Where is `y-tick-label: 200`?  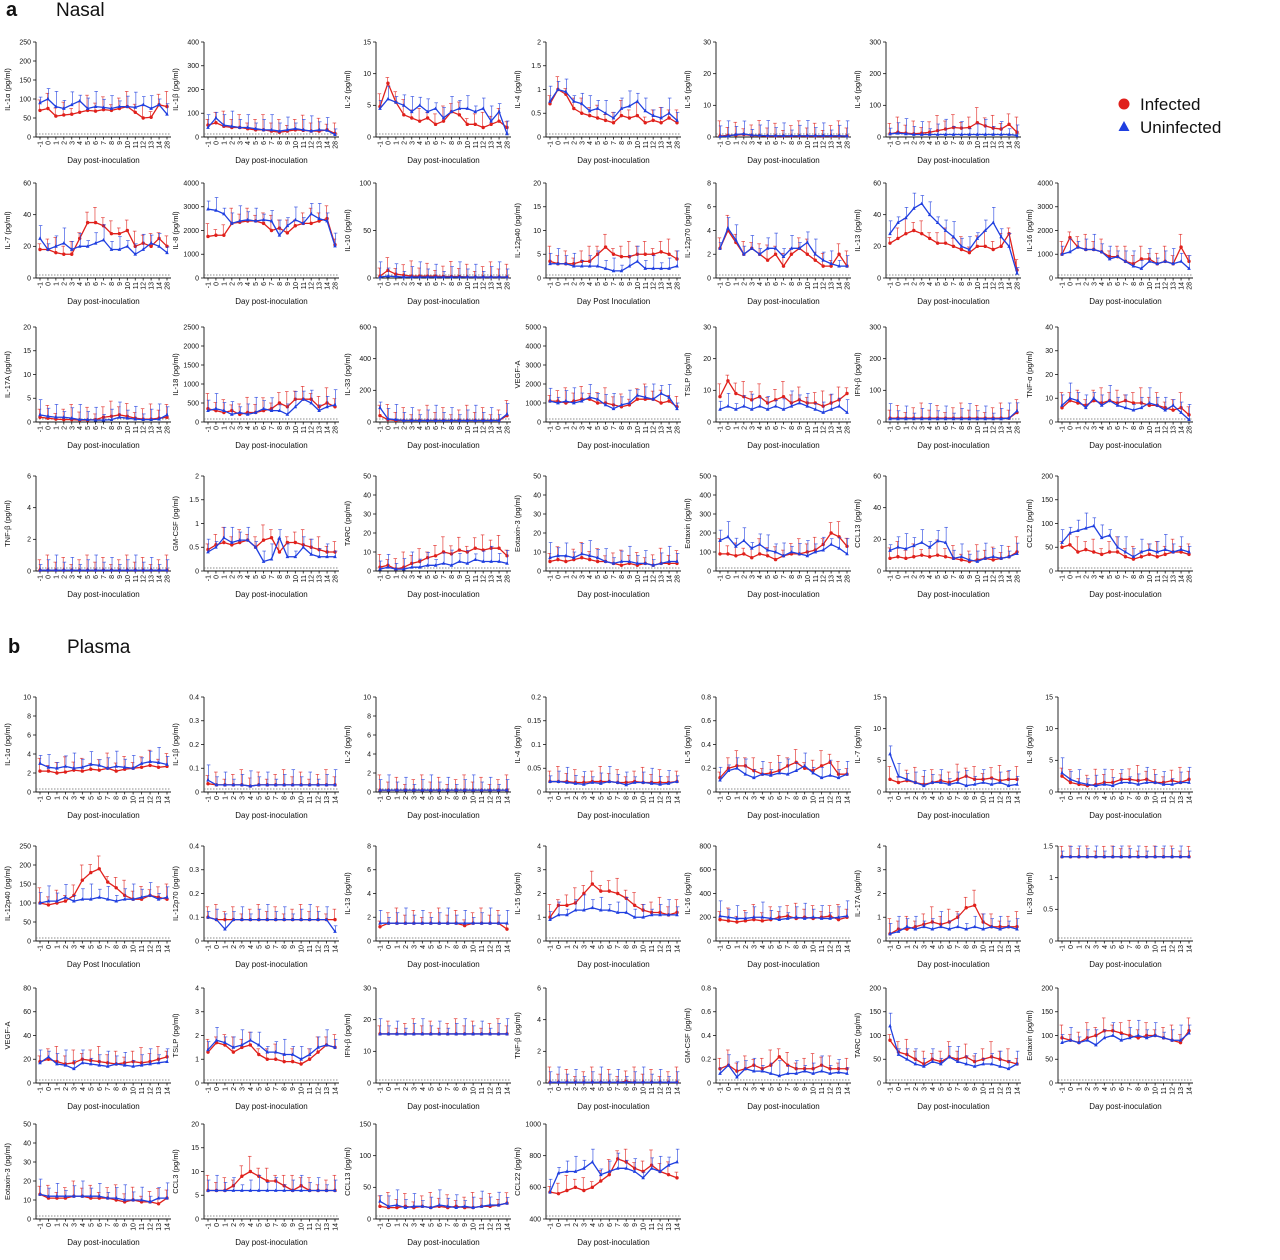 y-tick-label: 200 is located at coordinates (193, 90).